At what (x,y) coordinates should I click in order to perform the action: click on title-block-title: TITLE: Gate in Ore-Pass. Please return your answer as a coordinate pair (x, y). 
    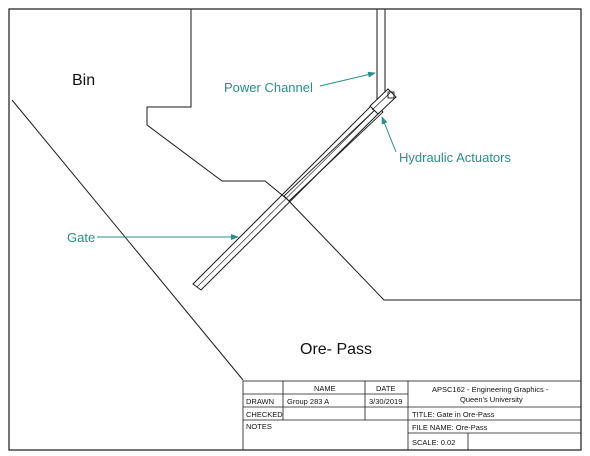
    Looking at the image, I should click on (453, 414).